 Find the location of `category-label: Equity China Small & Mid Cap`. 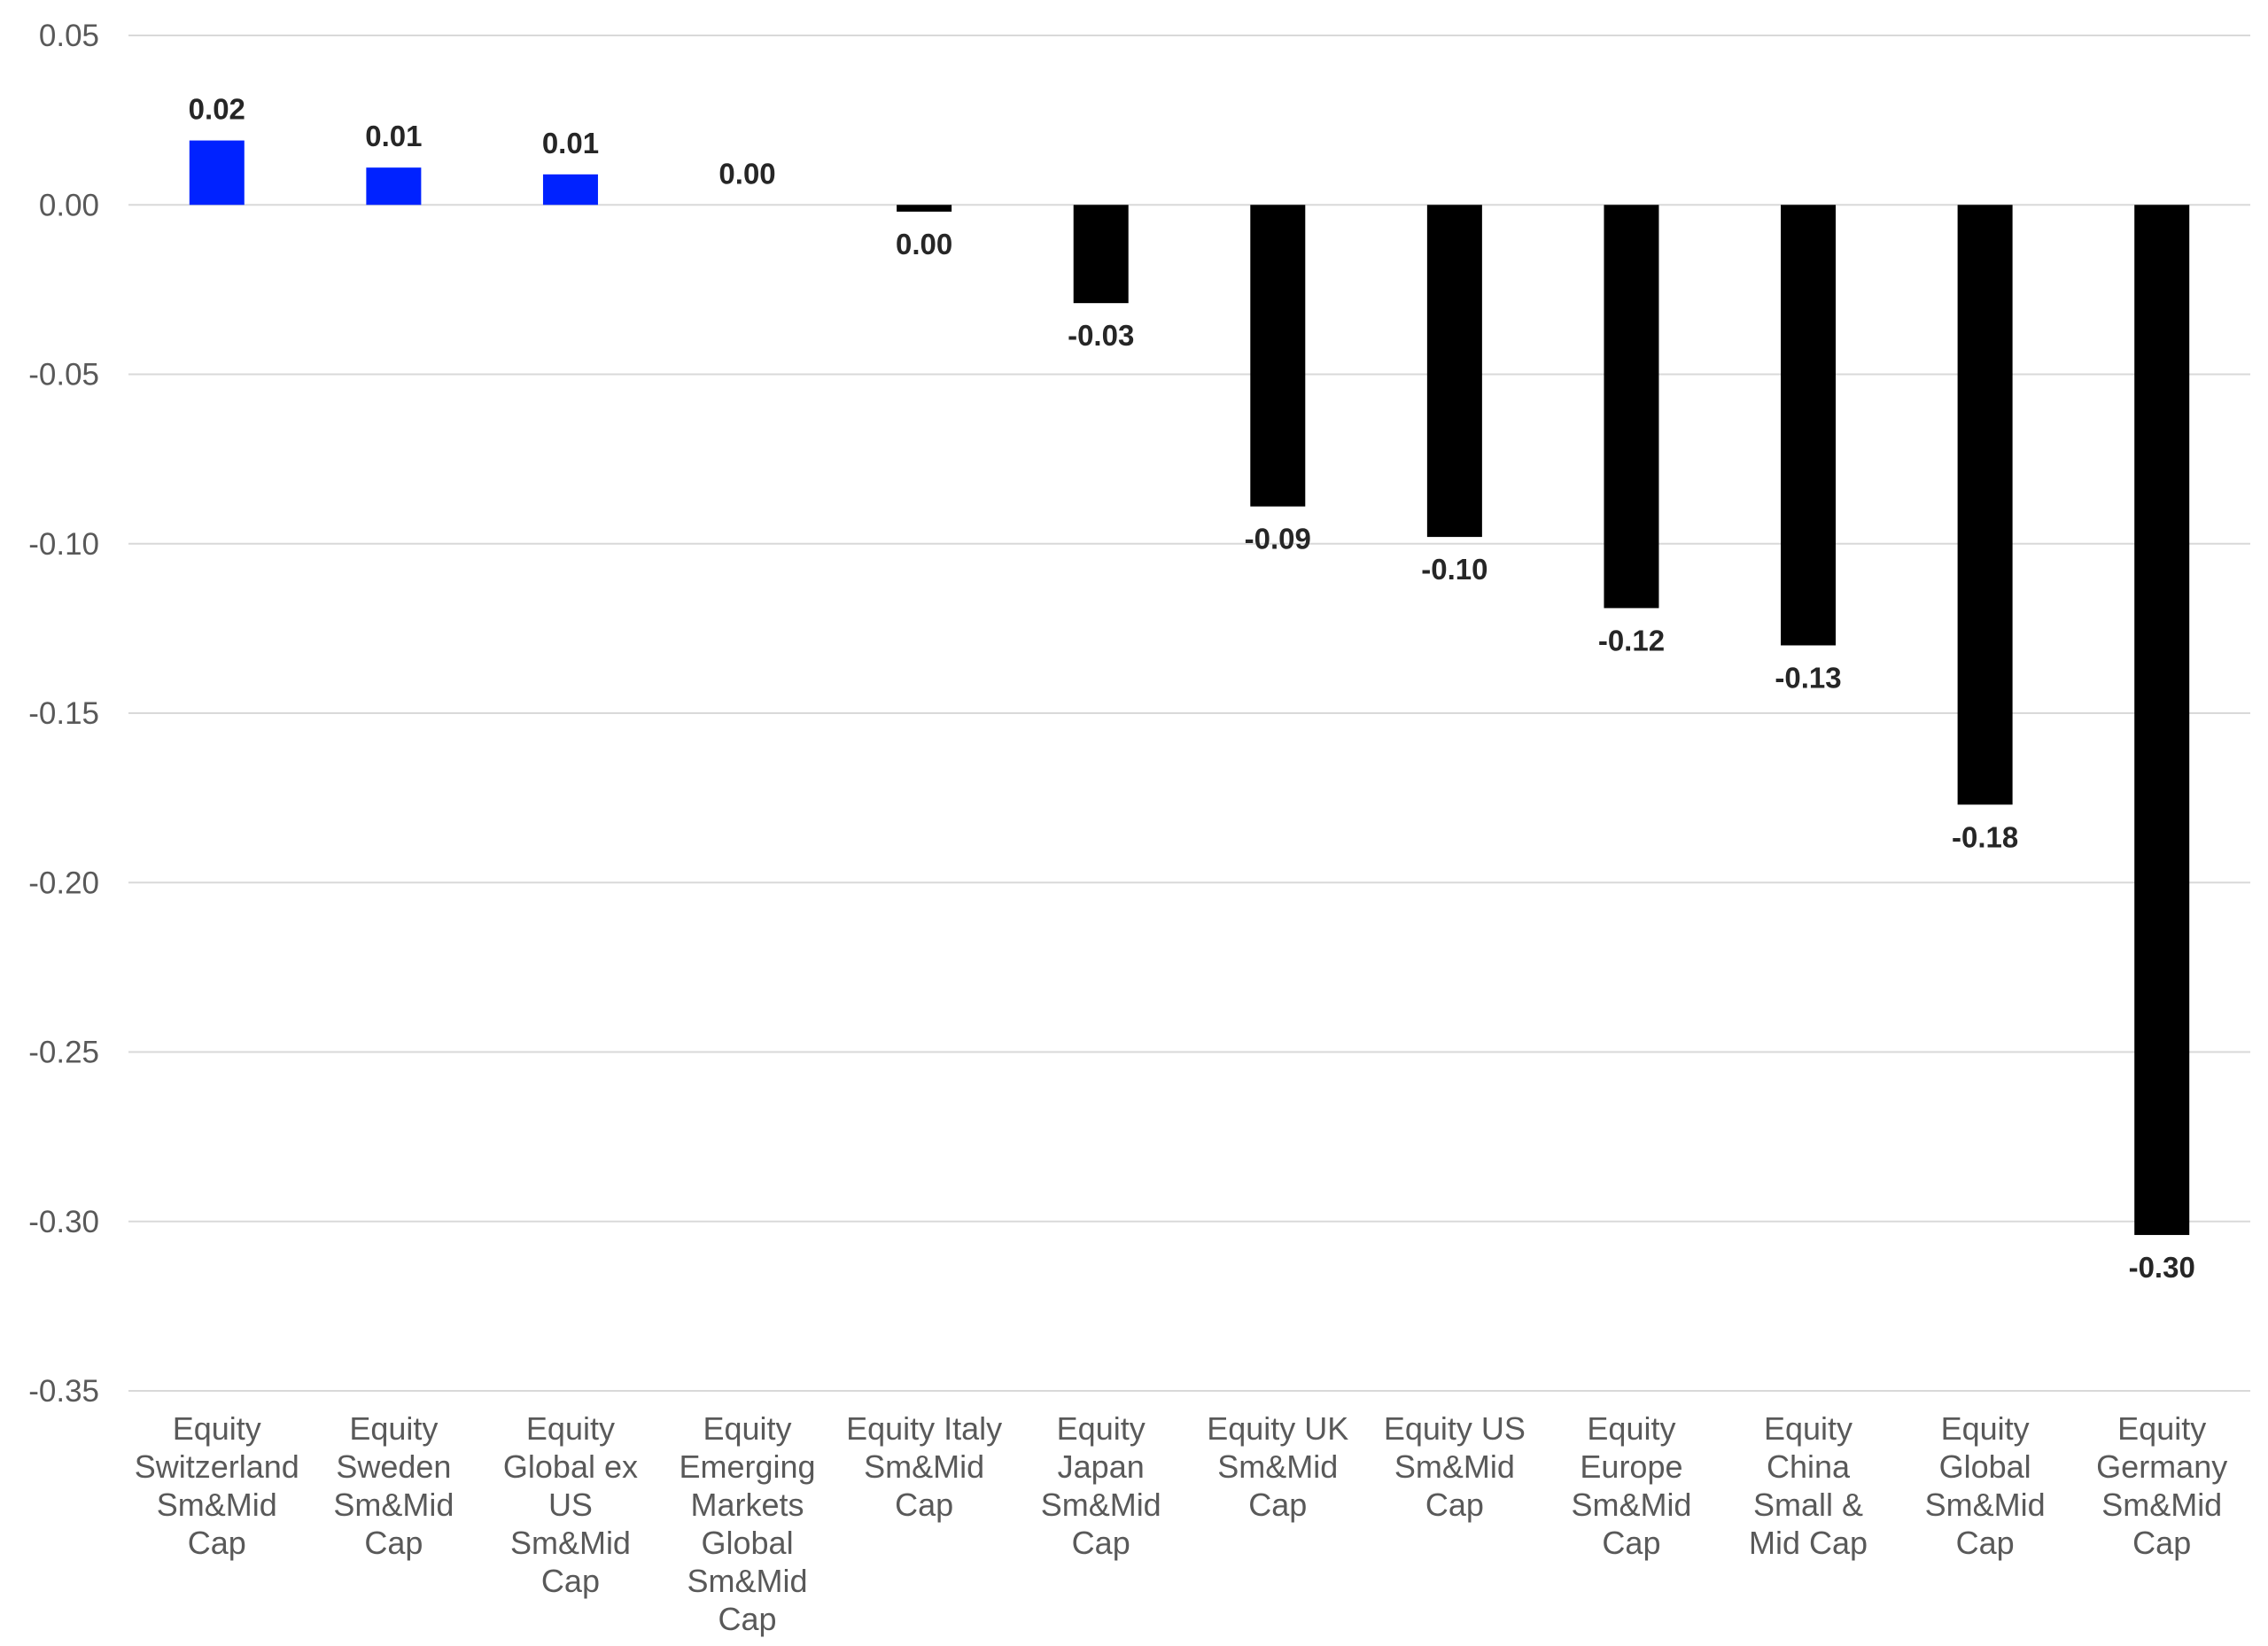

category-label: Equity China Small & Mid Cap is located at coordinates (1808, 1485).